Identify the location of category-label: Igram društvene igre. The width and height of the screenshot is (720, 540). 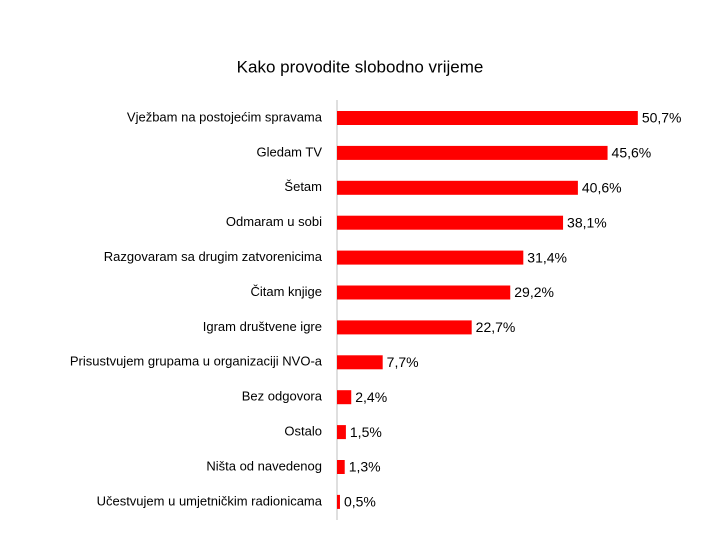
(262, 326).